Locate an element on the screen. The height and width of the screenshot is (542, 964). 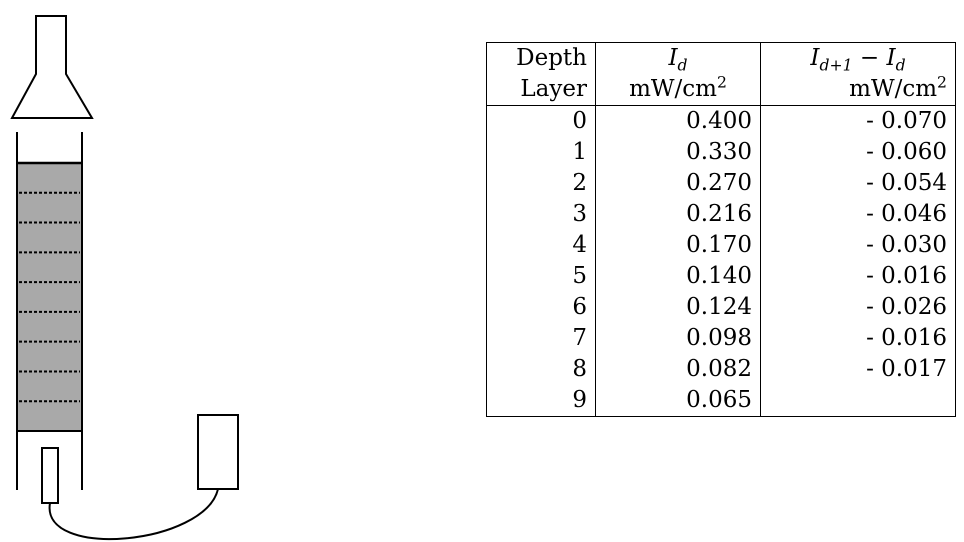
difference-cell: - 0.026 is located at coordinates (858, 307).